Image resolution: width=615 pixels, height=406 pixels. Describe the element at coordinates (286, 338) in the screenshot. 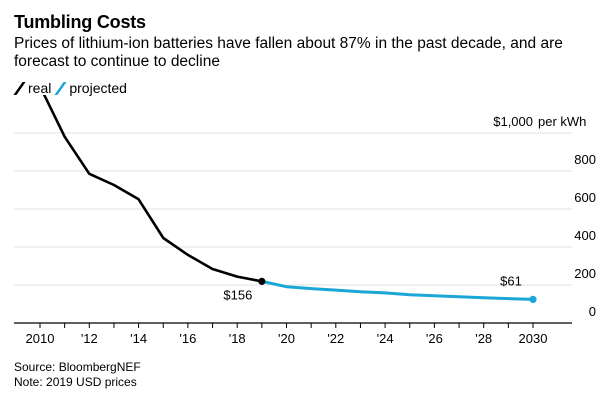

I see `x-tick-label-2020: '20` at that location.